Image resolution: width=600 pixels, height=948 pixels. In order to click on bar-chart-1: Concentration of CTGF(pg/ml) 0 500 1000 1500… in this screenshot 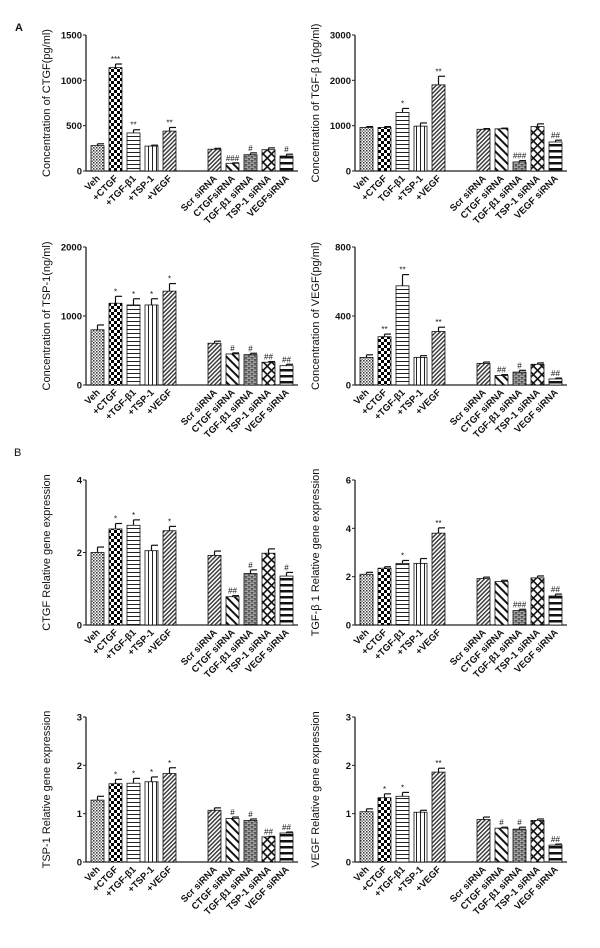, I will do `click(169, 127)`.